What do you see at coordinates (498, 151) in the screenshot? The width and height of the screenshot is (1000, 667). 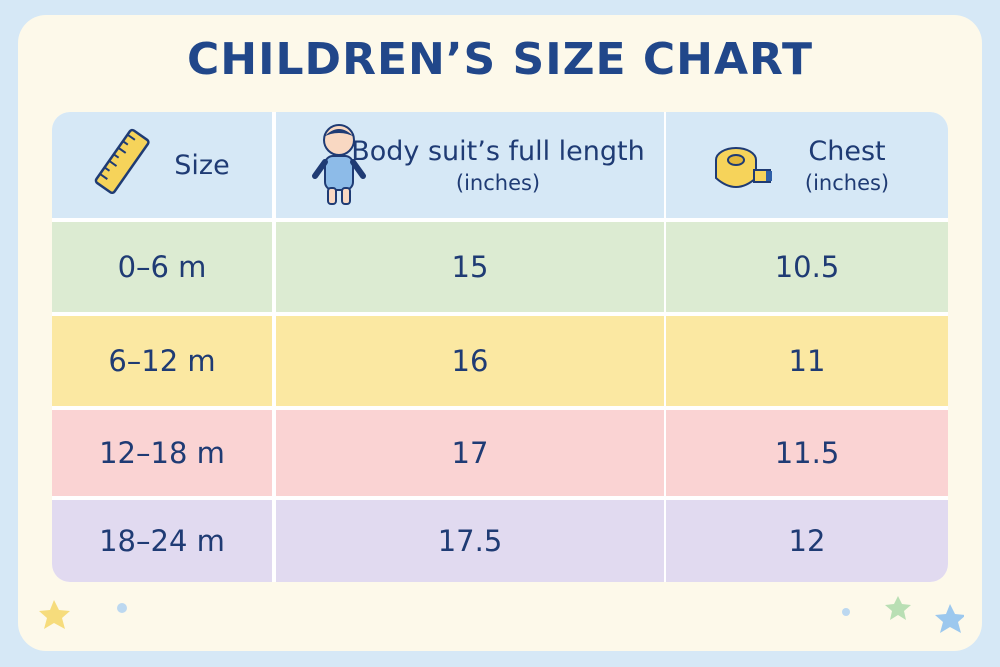 I see `header-label: Body suit’s full length` at bounding box center [498, 151].